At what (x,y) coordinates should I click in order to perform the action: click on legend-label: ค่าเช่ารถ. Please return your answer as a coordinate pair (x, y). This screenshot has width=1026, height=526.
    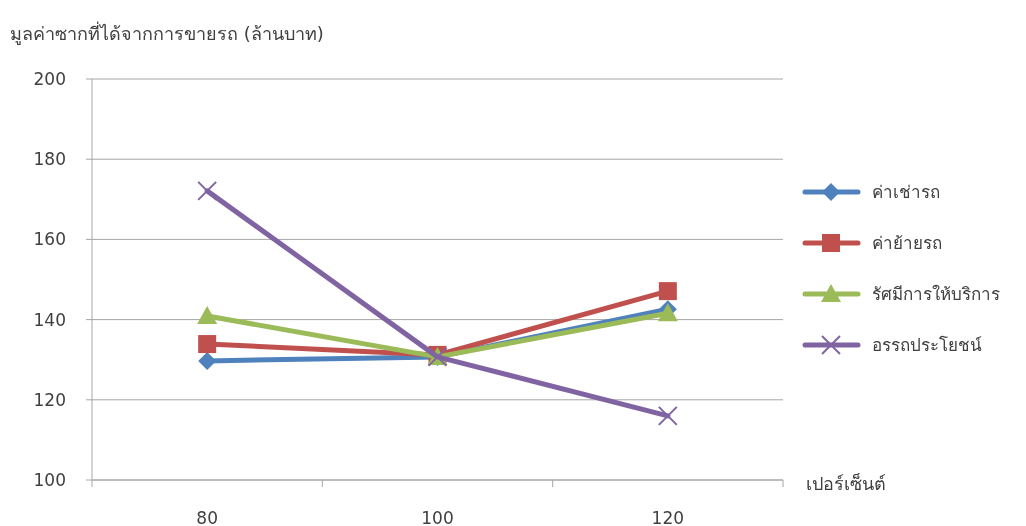
    Looking at the image, I should click on (906, 191).